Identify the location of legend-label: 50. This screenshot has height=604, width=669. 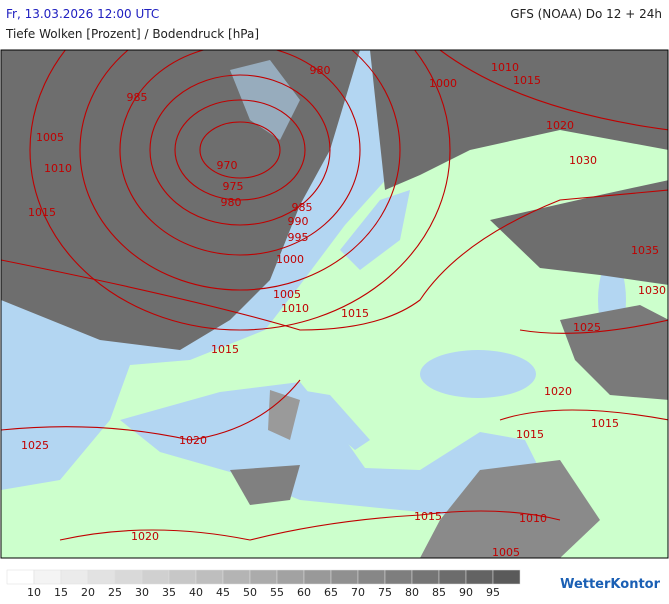
(250, 592).